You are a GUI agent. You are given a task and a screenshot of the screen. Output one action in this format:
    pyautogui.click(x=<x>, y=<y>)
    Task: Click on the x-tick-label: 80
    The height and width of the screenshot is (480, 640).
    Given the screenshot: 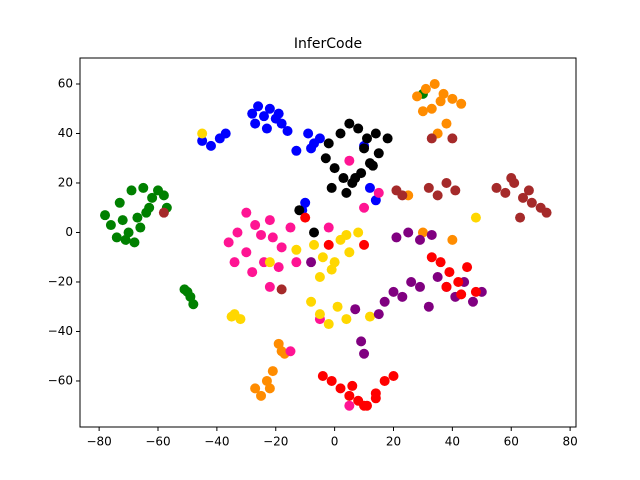 What is the action you would take?
    pyautogui.click(x=569, y=442)
    